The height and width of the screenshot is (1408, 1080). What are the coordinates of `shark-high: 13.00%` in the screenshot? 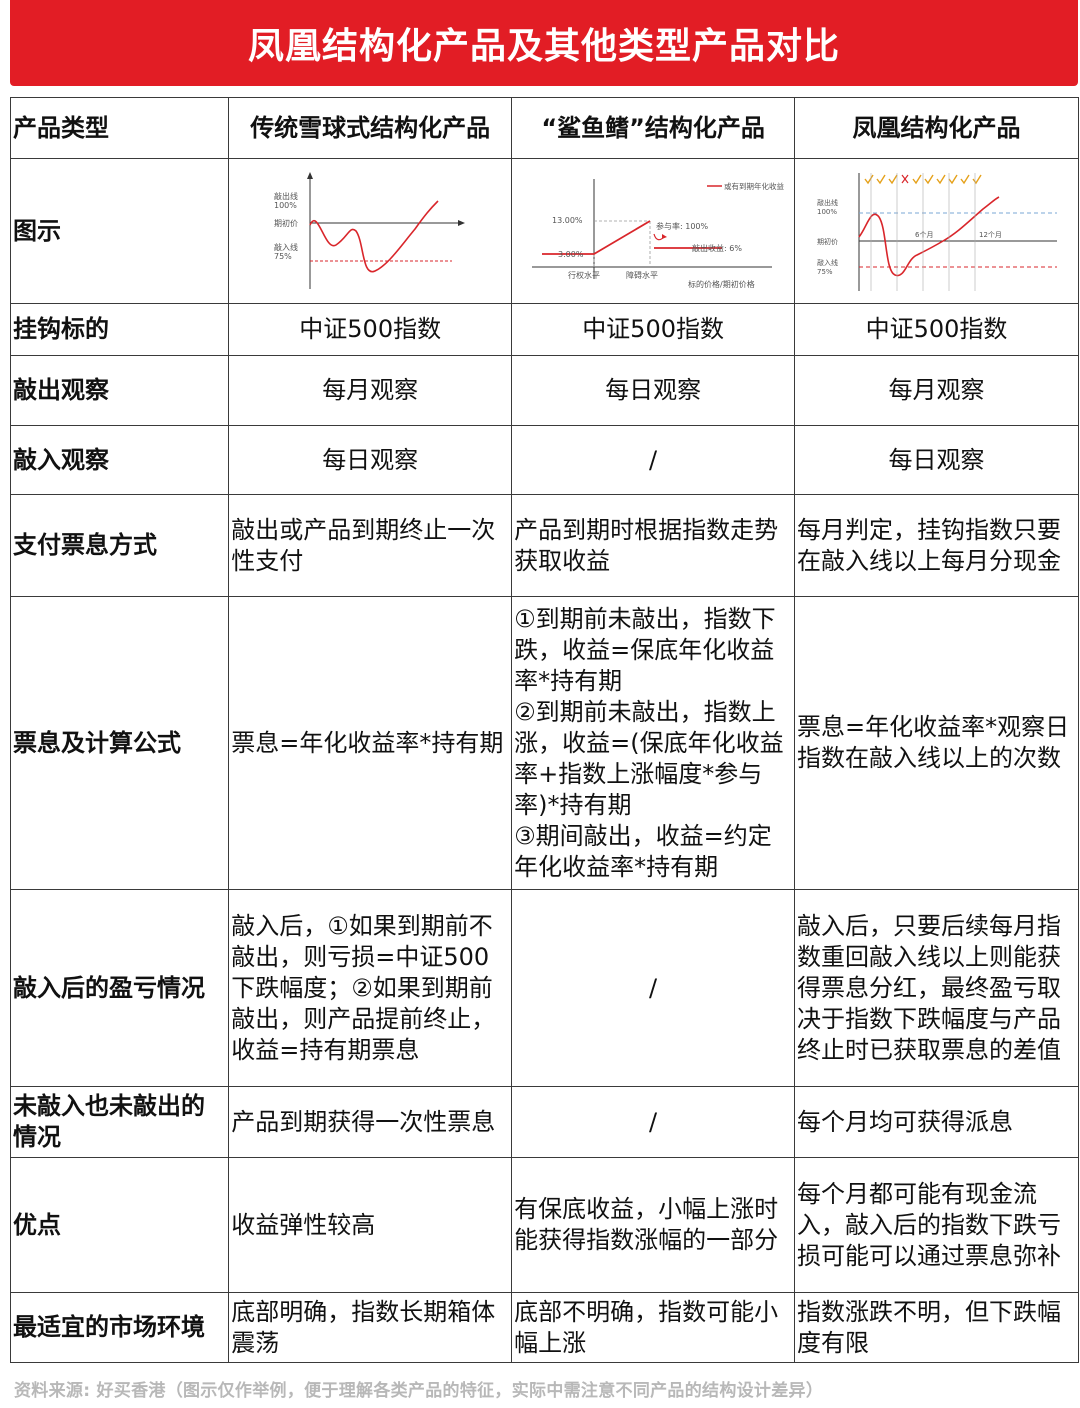 It's located at (567, 220).